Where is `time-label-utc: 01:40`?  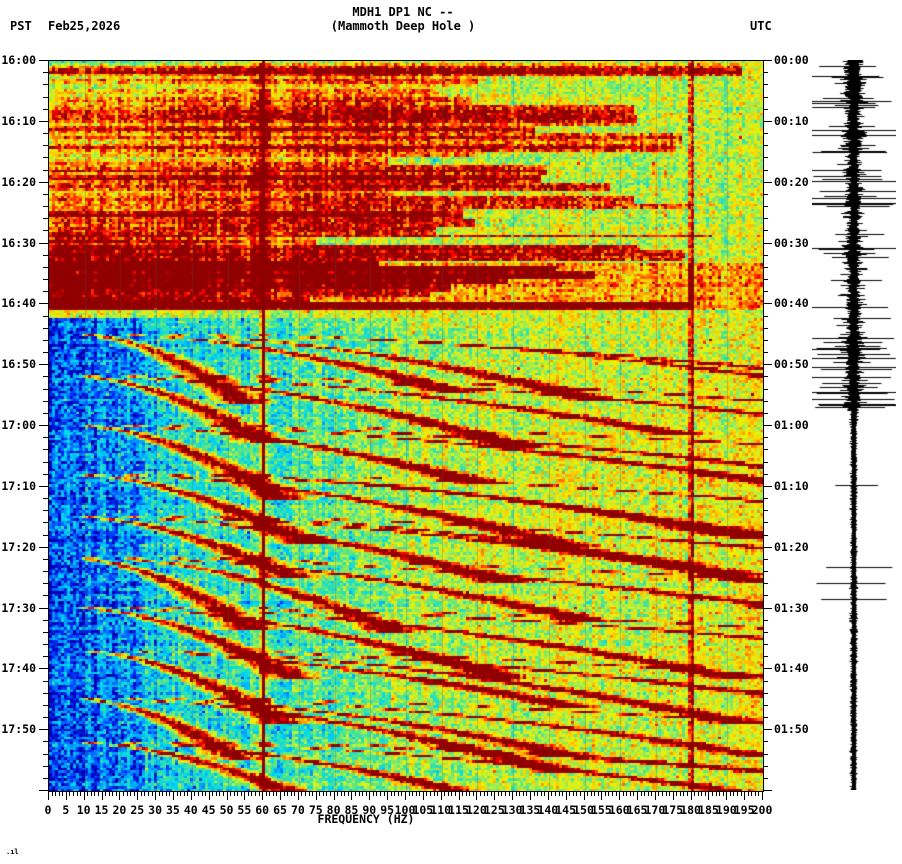 time-label-utc: 01:40 is located at coordinates (791, 668).